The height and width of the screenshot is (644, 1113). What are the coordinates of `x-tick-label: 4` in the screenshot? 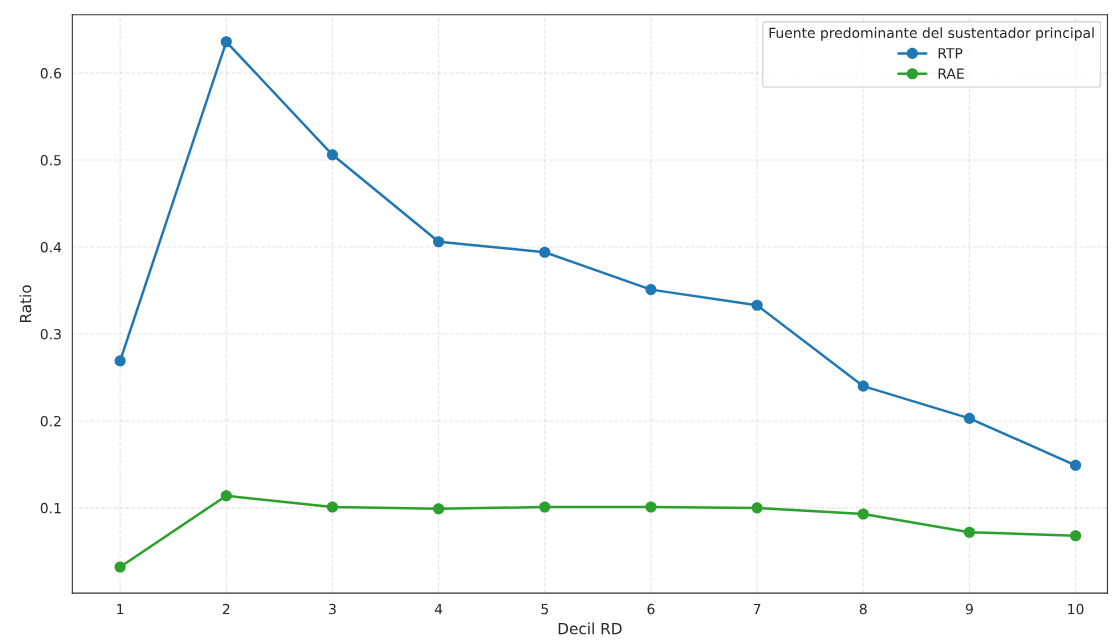 It's located at (438, 609).